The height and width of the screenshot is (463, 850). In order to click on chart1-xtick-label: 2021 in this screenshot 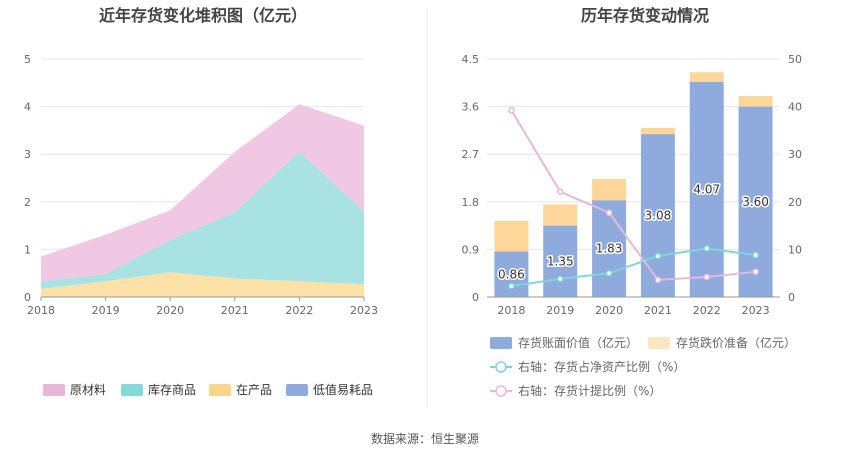, I will do `click(235, 310)`.